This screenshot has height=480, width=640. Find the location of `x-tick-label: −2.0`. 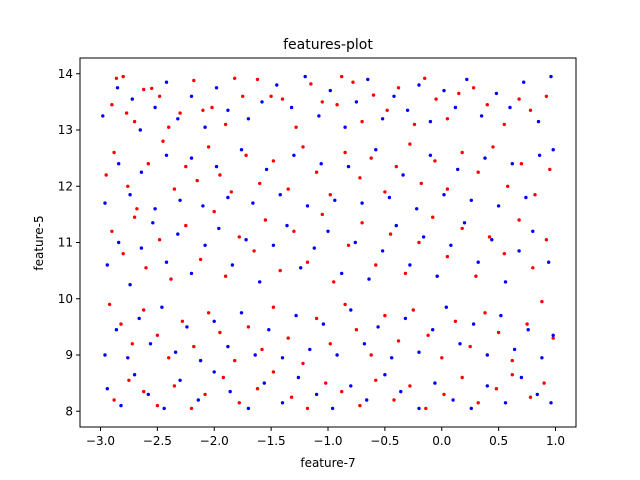

x-tick-label: −2.0 is located at coordinates (214, 441).